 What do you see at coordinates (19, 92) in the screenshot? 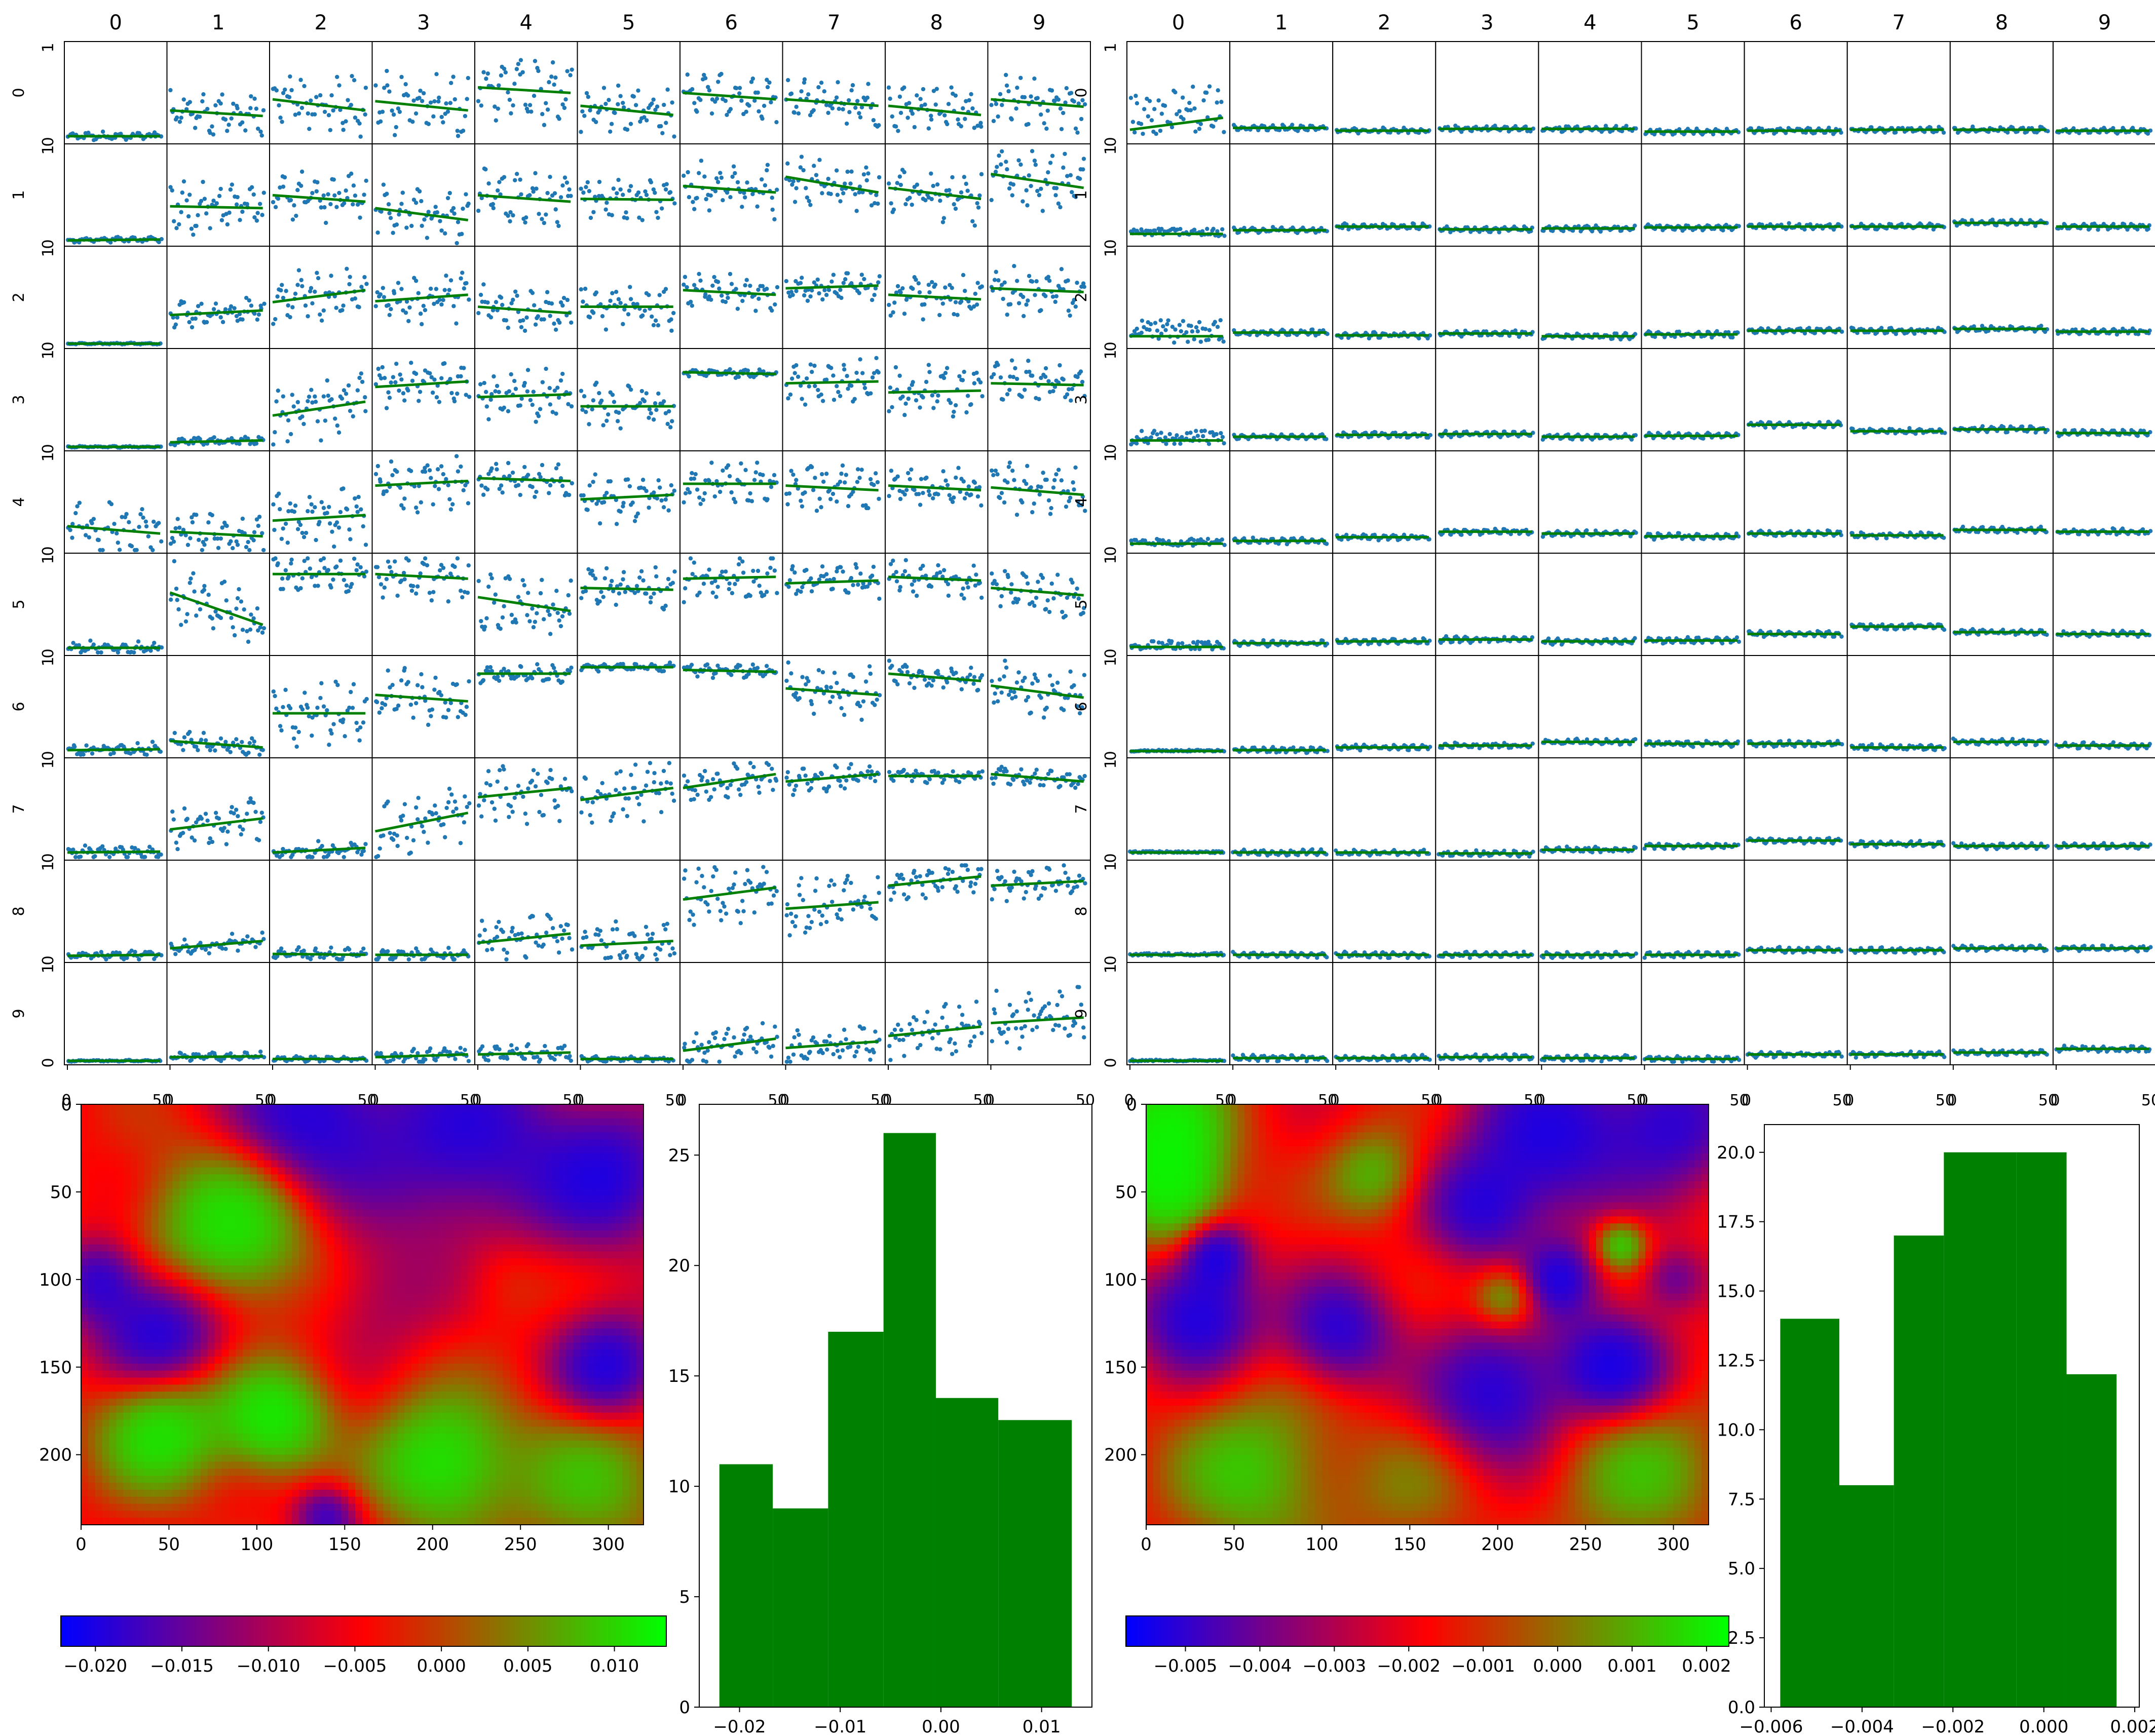
I see `left-grid-row-label: 0` at bounding box center [19, 92].